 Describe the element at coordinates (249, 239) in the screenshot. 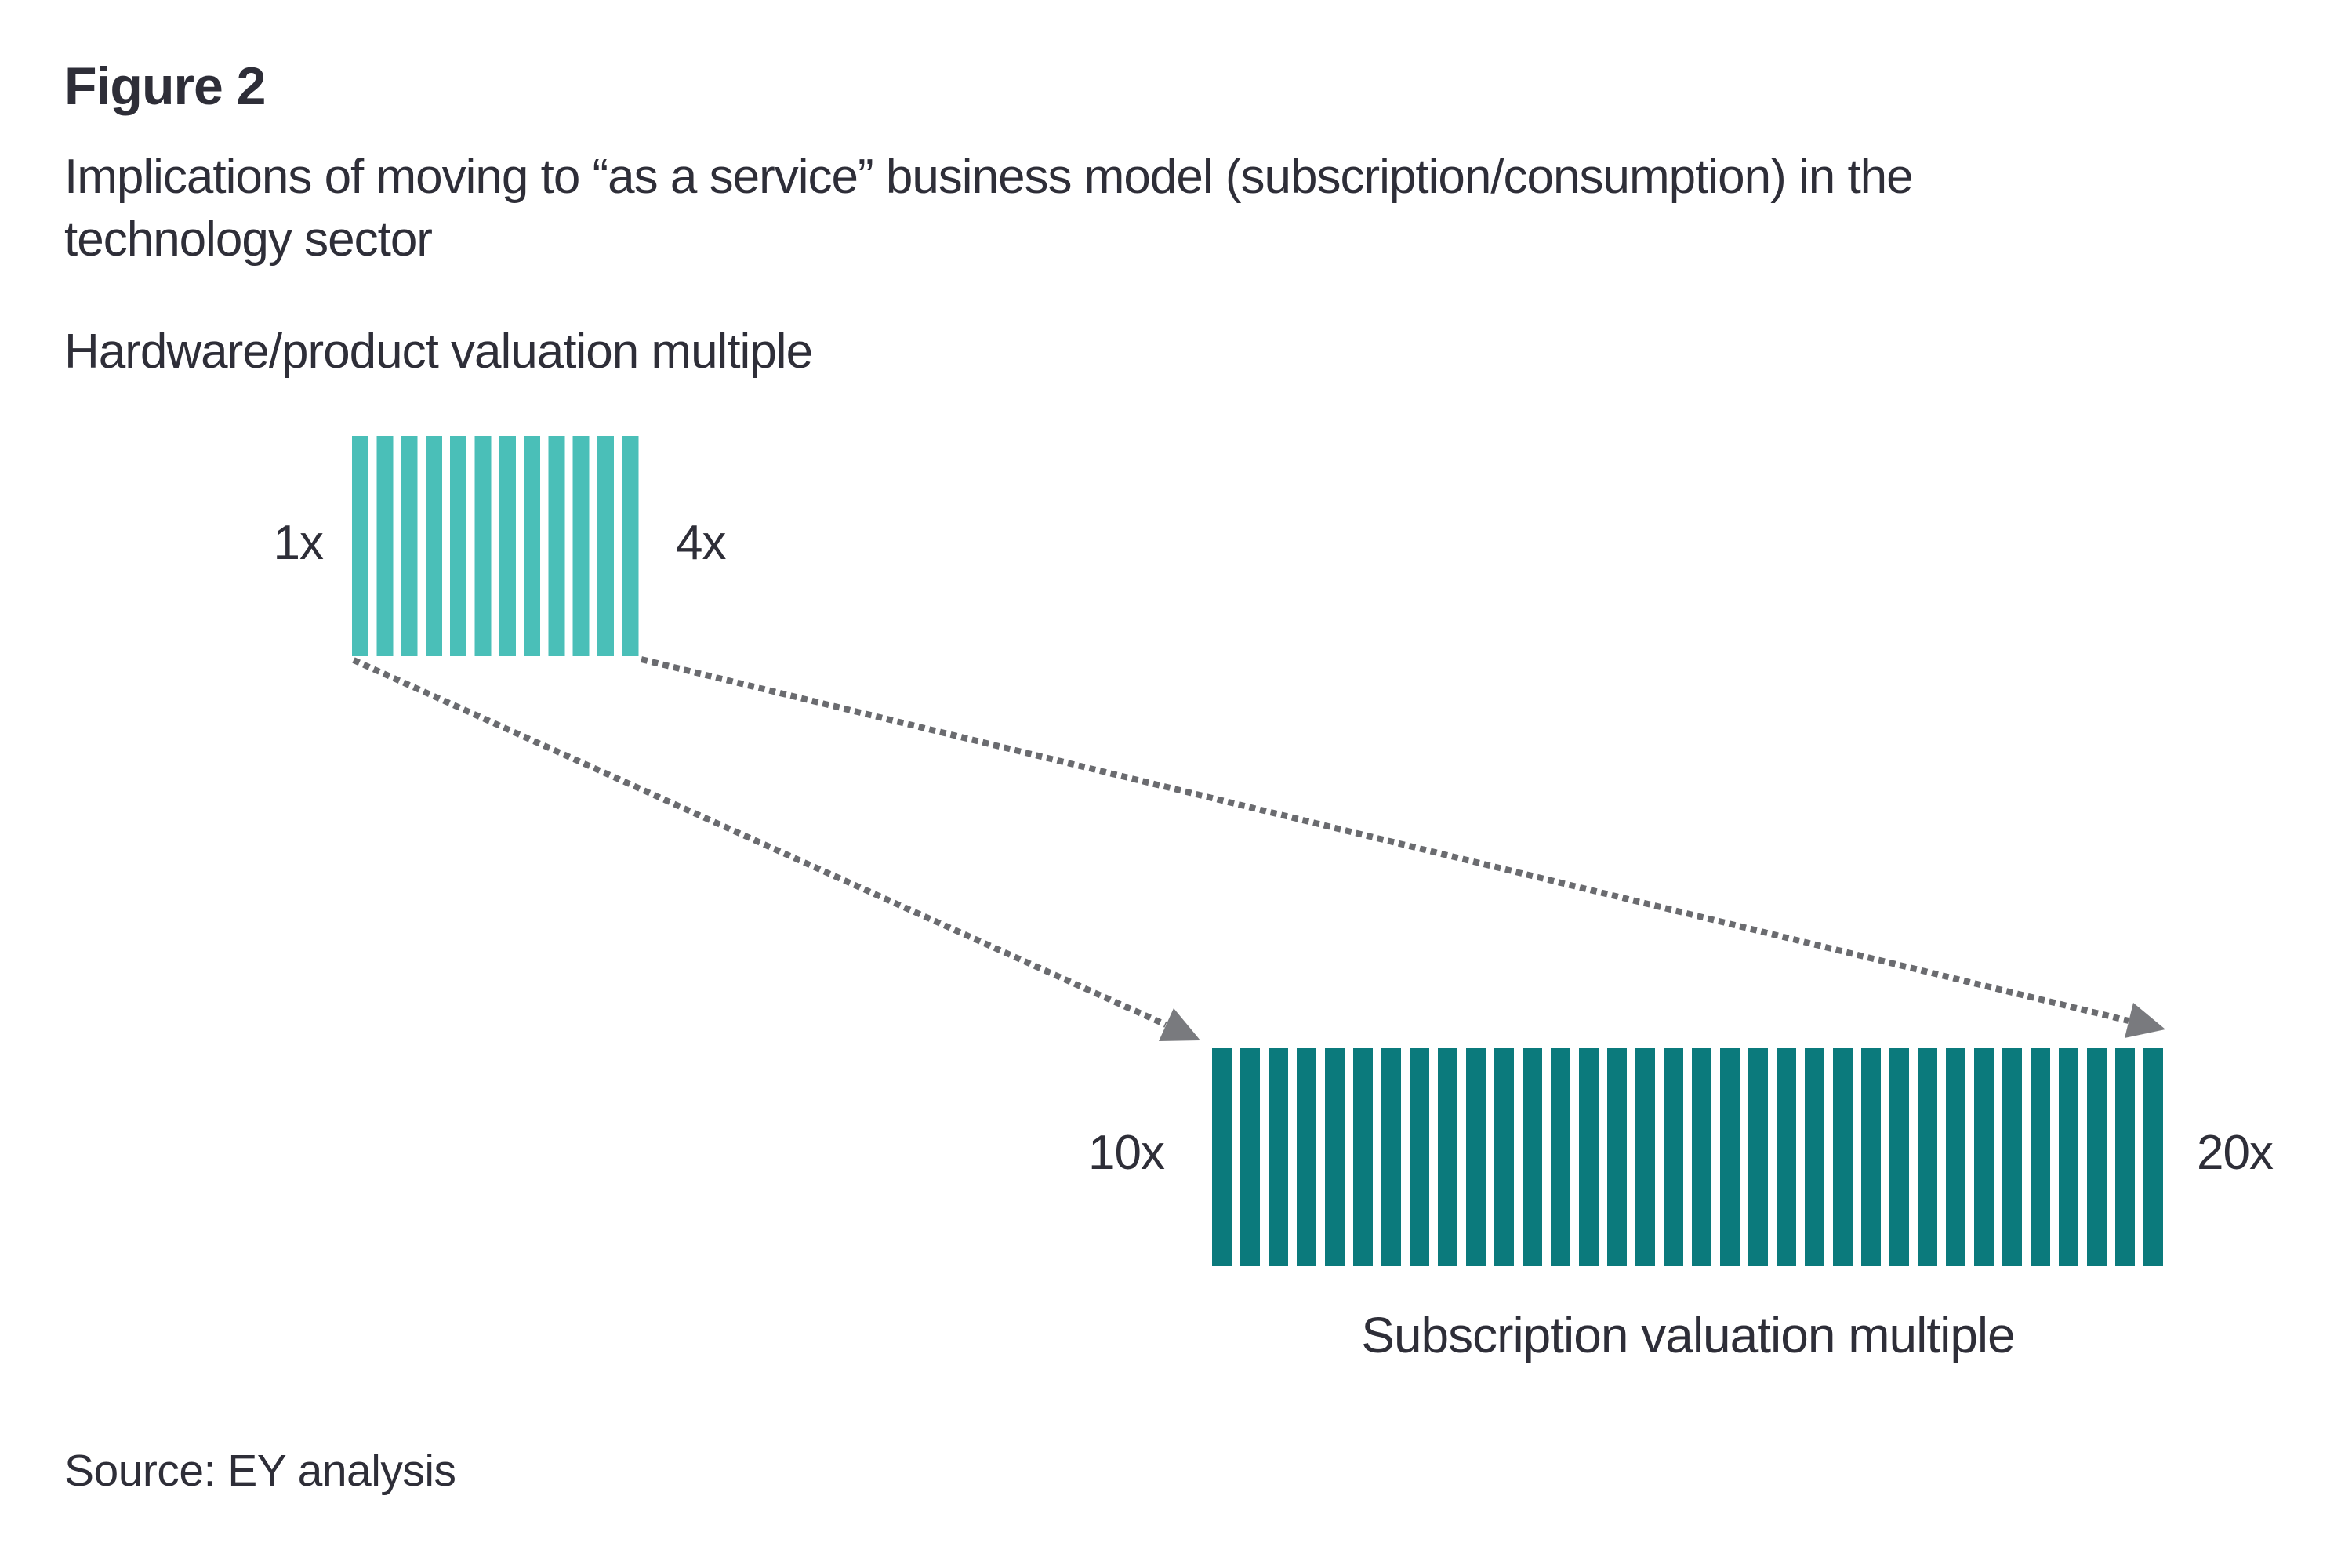

I see `figure-title-line2: technology sector` at that location.